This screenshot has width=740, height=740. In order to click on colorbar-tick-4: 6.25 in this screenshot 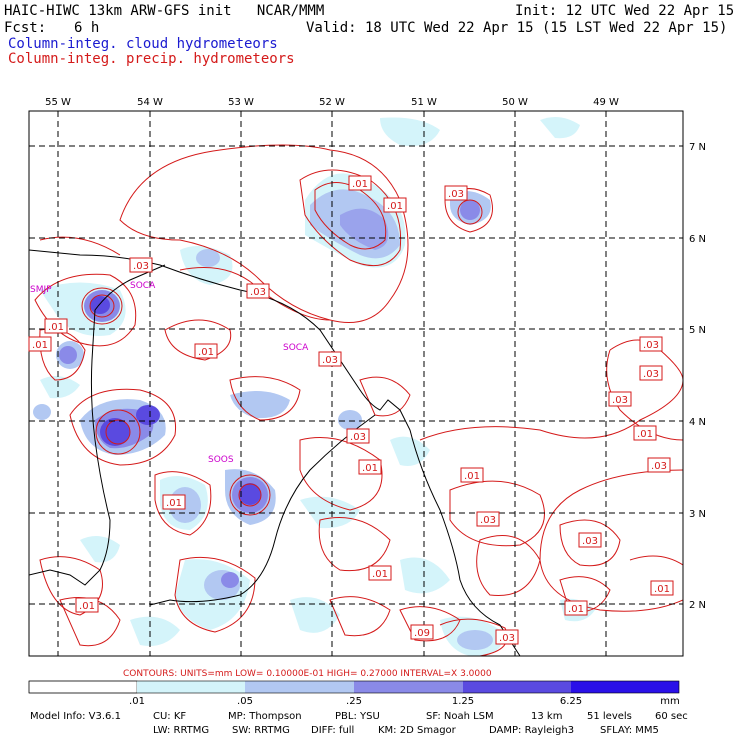, I will do `click(571, 701)`.